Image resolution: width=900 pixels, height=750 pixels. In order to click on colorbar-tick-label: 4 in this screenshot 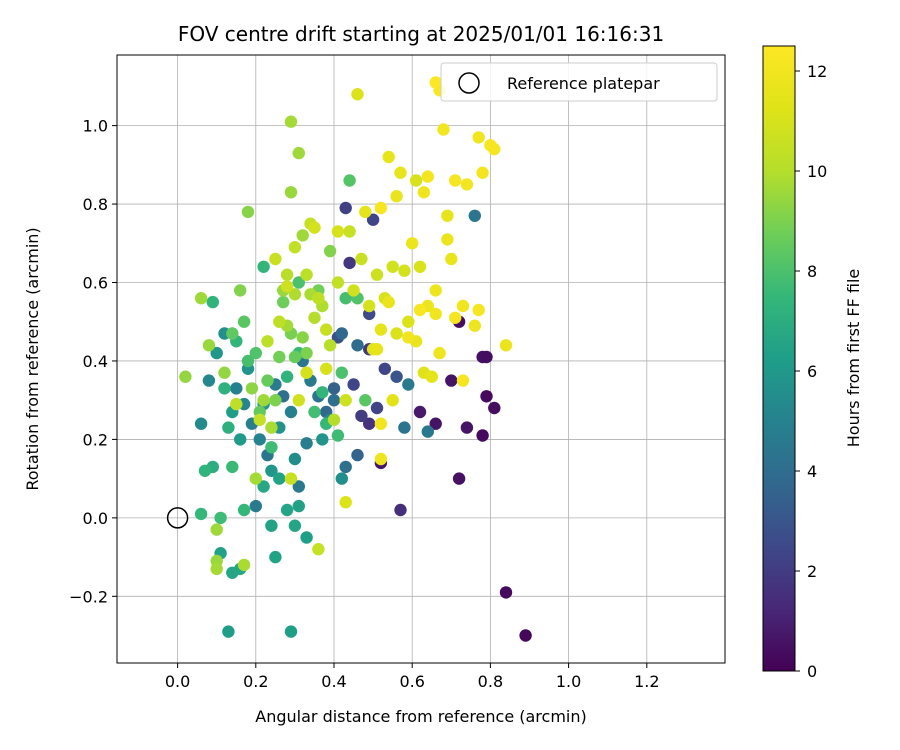, I will do `click(812, 471)`.